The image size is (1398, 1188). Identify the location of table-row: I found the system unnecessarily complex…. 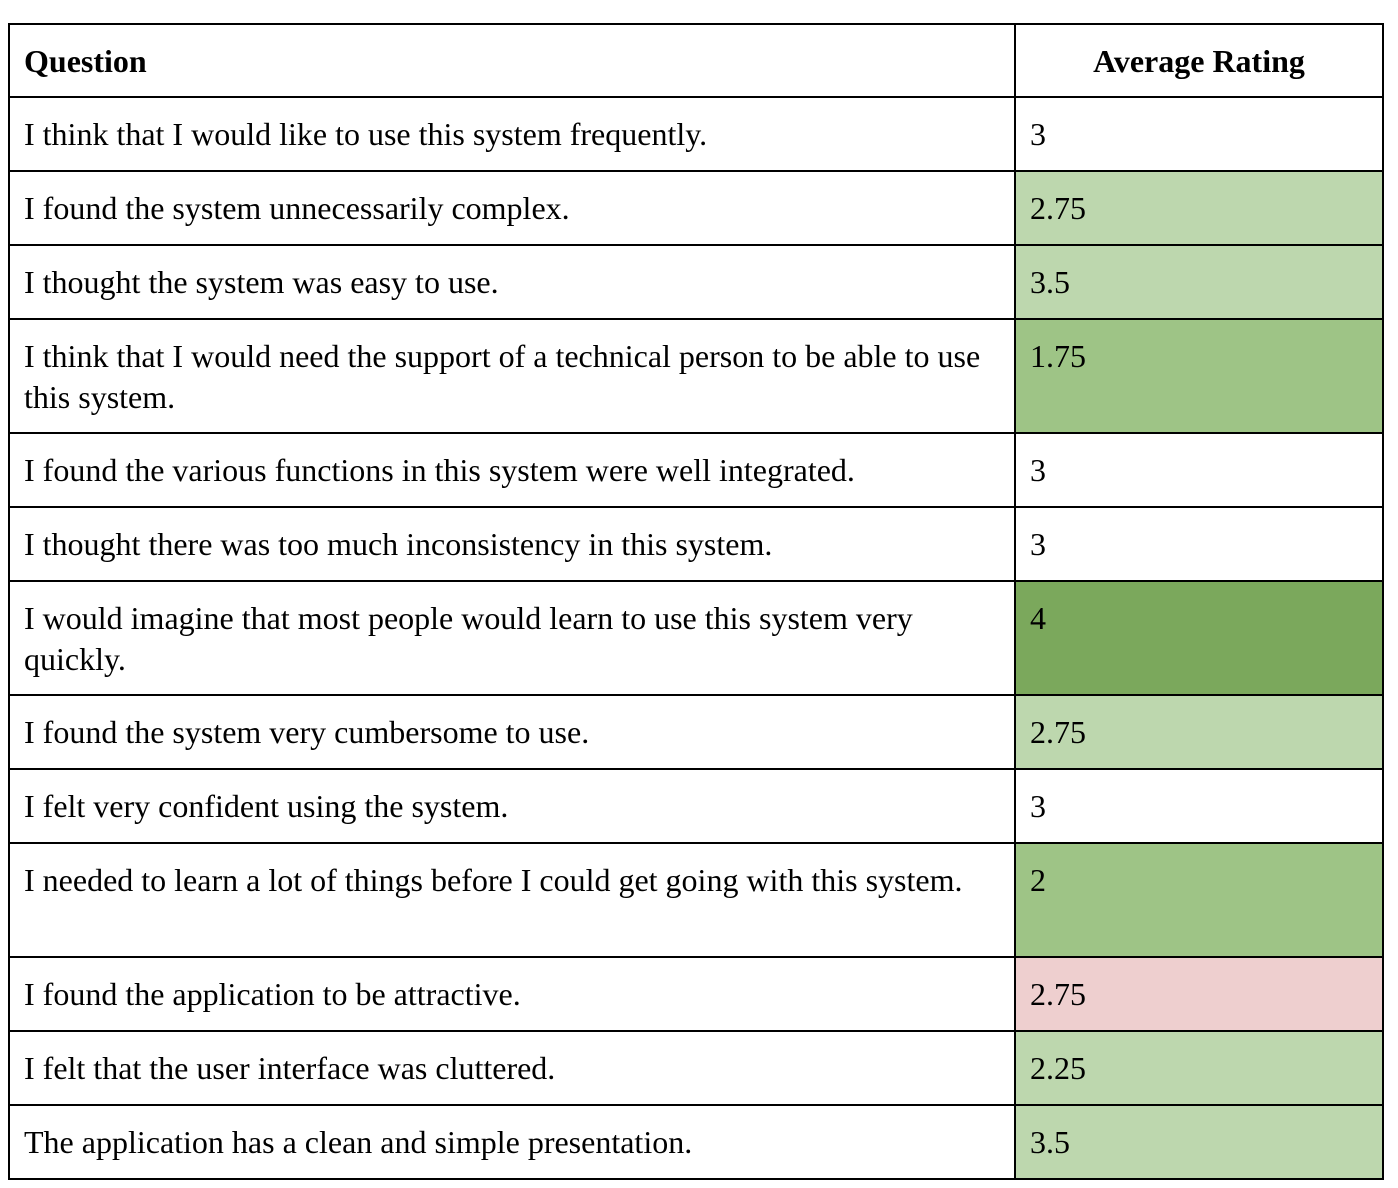
(696, 208).